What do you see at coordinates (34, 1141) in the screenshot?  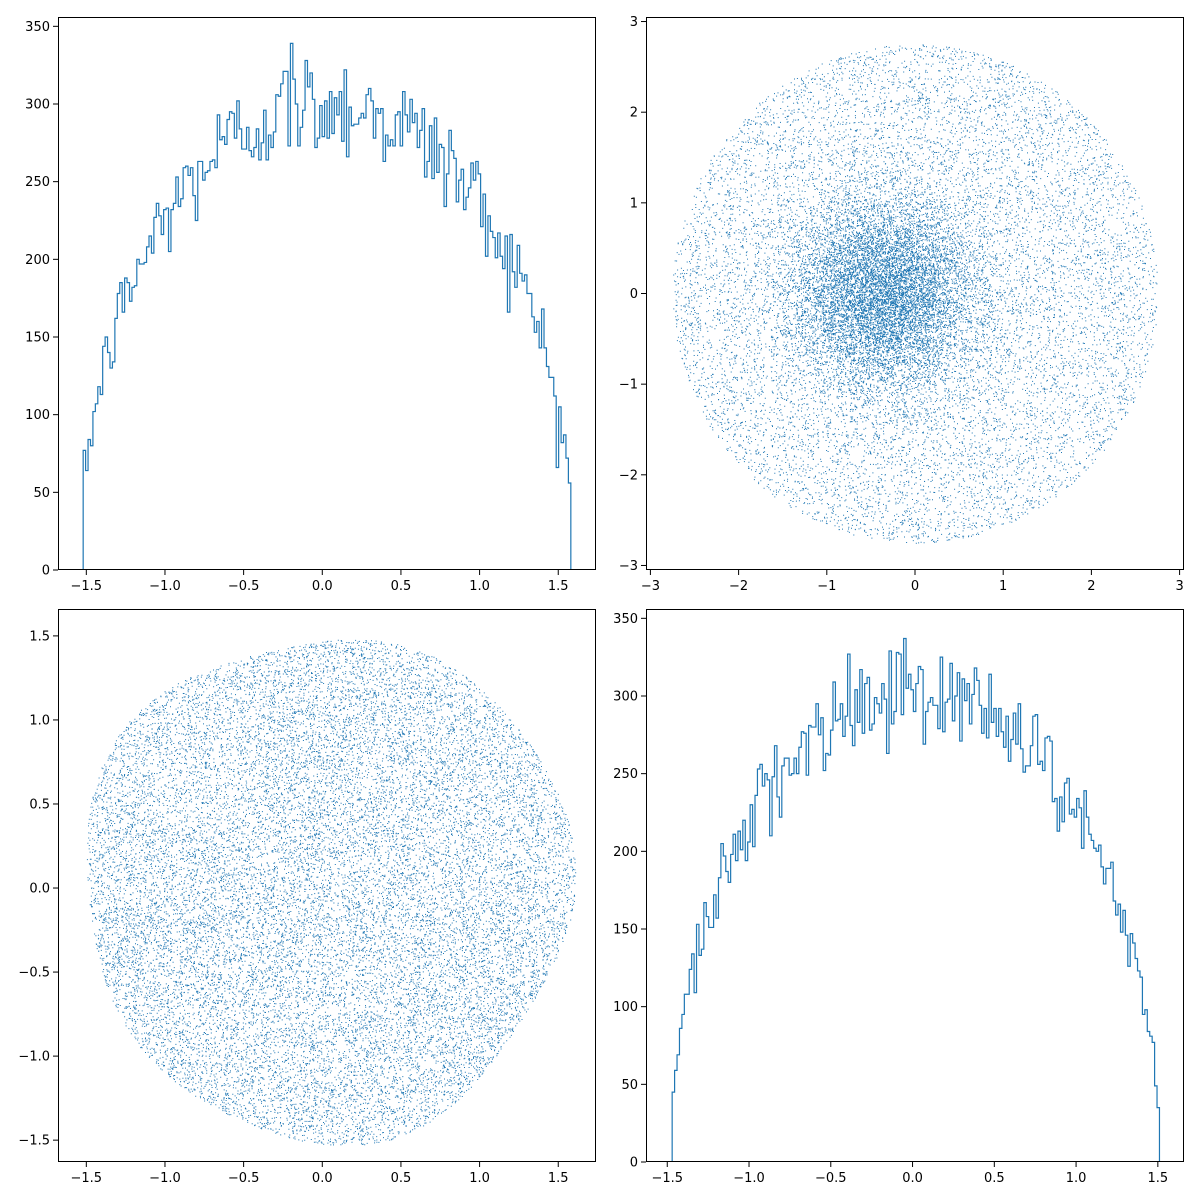 I see `y-tick-label: −1.5` at bounding box center [34, 1141].